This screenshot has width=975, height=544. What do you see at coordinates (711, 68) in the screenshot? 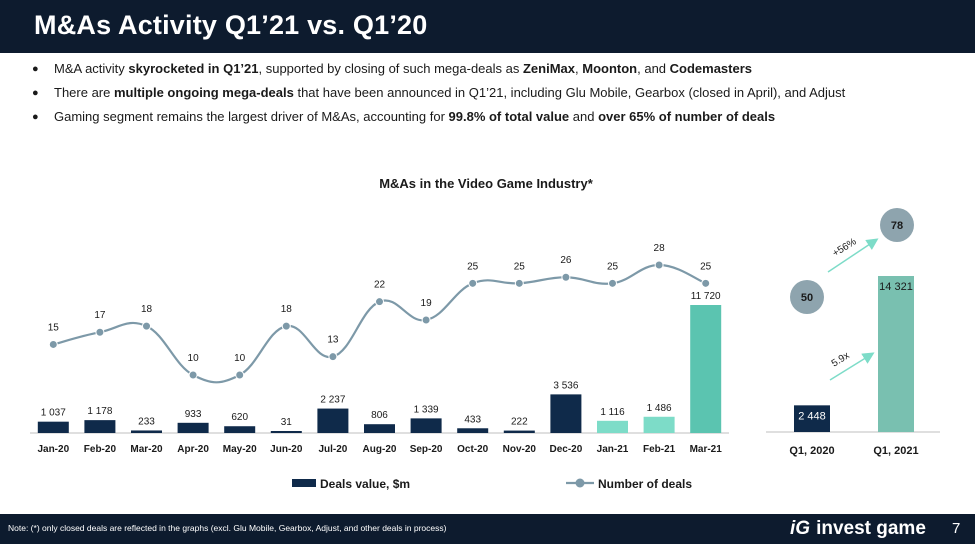
I see `bullet-text-segment: Codemasters` at bounding box center [711, 68].